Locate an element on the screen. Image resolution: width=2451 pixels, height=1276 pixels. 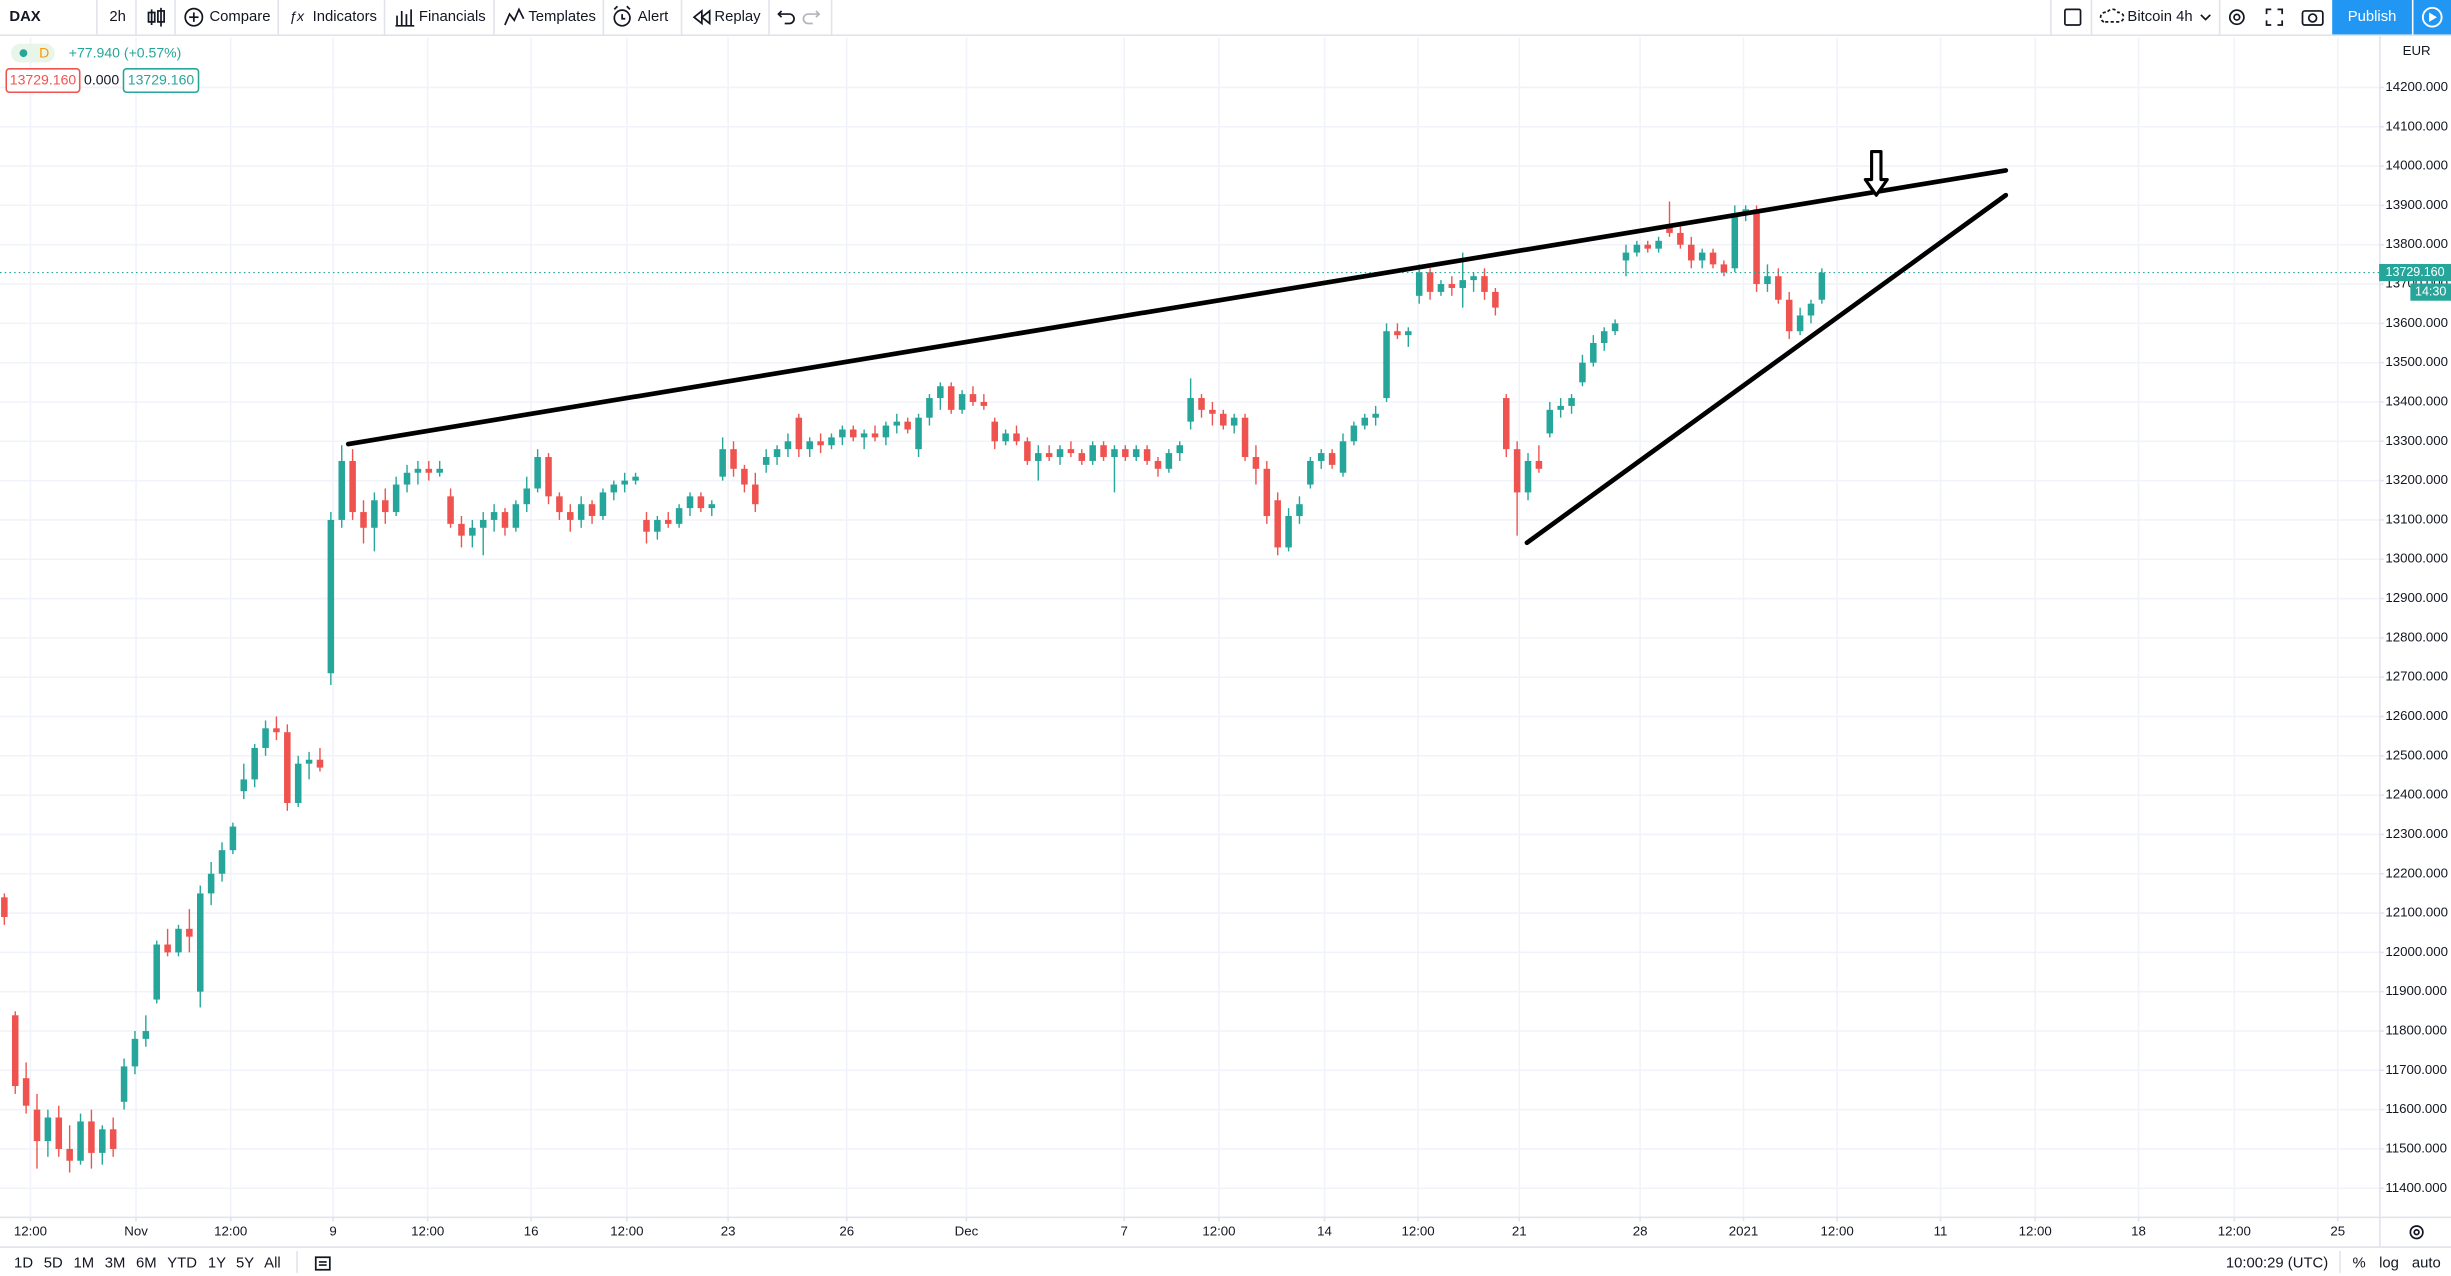
select-button is located at coordinates (2073, 17).